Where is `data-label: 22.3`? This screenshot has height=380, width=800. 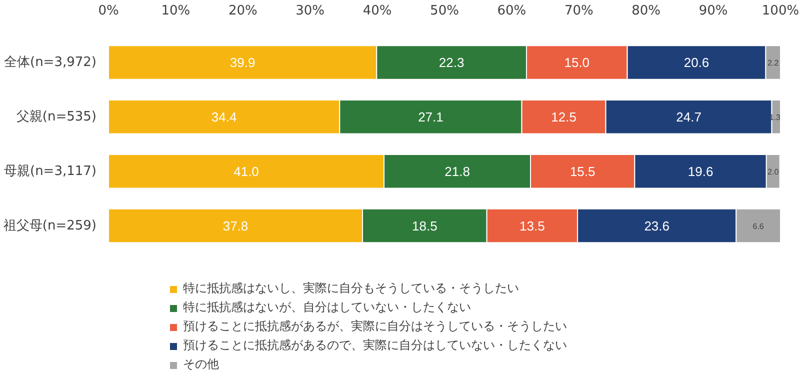
data-label: 22.3 is located at coordinates (451, 62).